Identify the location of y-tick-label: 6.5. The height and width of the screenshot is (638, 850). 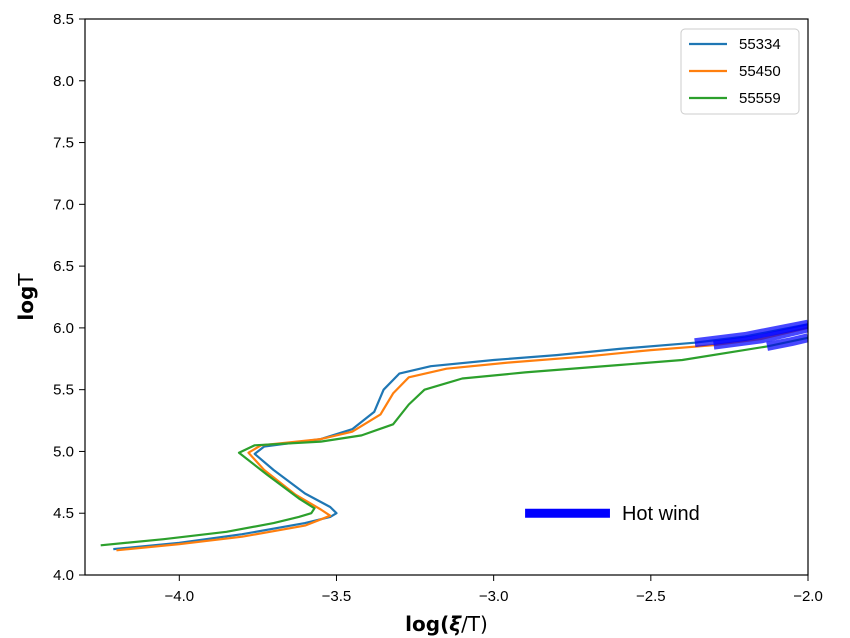
(63, 266).